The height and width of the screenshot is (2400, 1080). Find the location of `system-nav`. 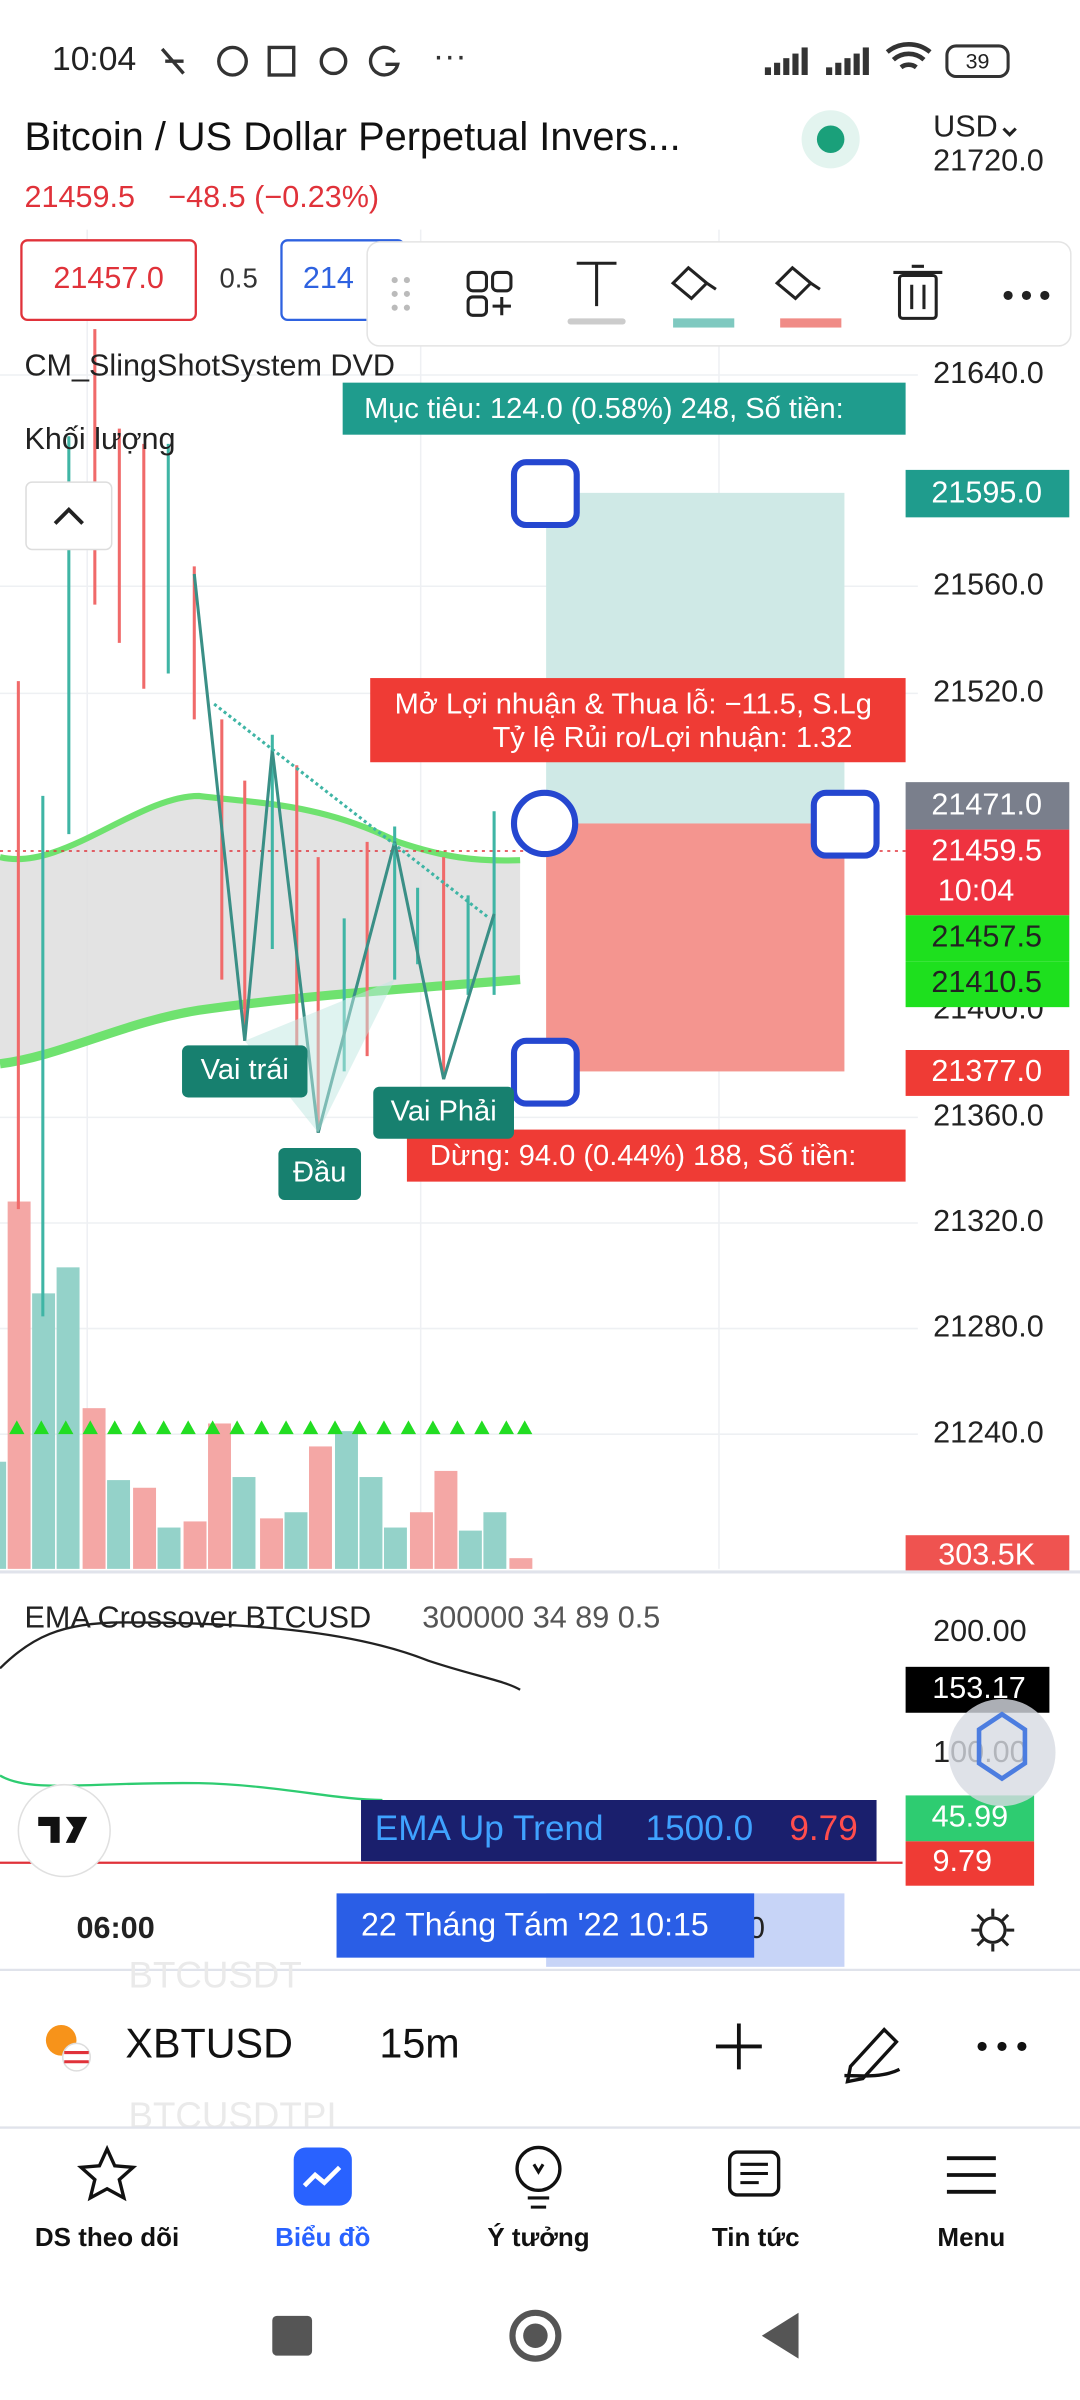

system-nav is located at coordinates (535, 2335).